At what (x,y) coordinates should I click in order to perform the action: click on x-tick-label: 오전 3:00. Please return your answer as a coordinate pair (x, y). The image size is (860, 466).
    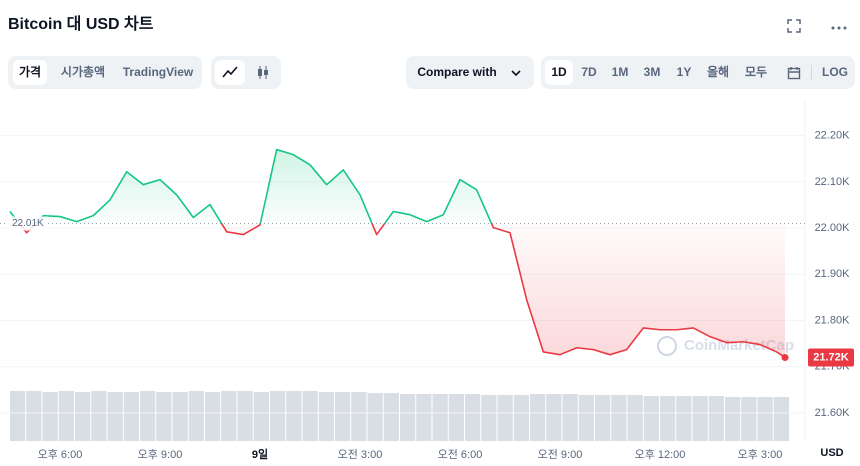
    Looking at the image, I should click on (360, 454).